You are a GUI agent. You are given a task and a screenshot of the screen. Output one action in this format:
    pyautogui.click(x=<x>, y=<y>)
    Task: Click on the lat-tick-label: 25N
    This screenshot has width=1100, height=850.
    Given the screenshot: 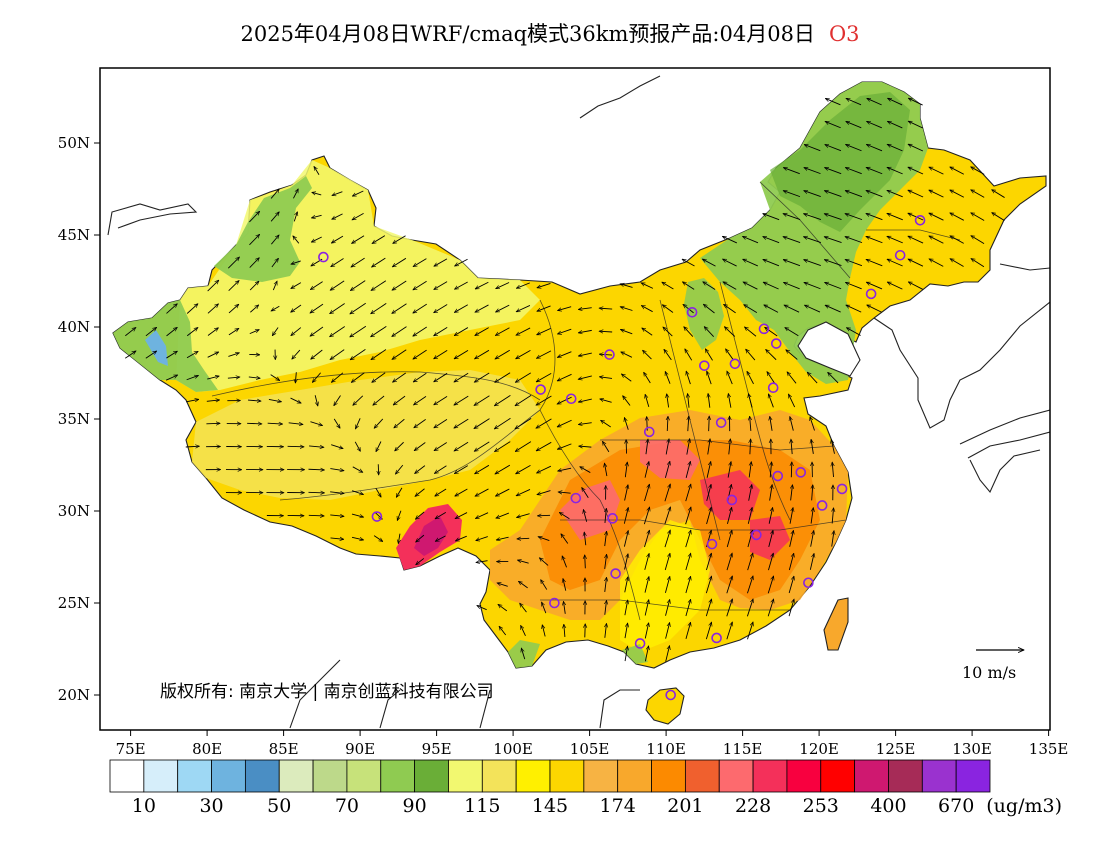 What is the action you would take?
    pyautogui.click(x=74, y=603)
    